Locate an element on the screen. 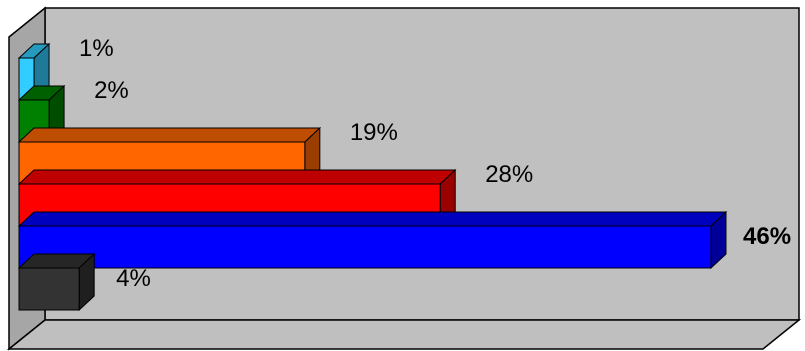 The height and width of the screenshot is (351, 805). bar-5-top is located at coordinates (372, 219).